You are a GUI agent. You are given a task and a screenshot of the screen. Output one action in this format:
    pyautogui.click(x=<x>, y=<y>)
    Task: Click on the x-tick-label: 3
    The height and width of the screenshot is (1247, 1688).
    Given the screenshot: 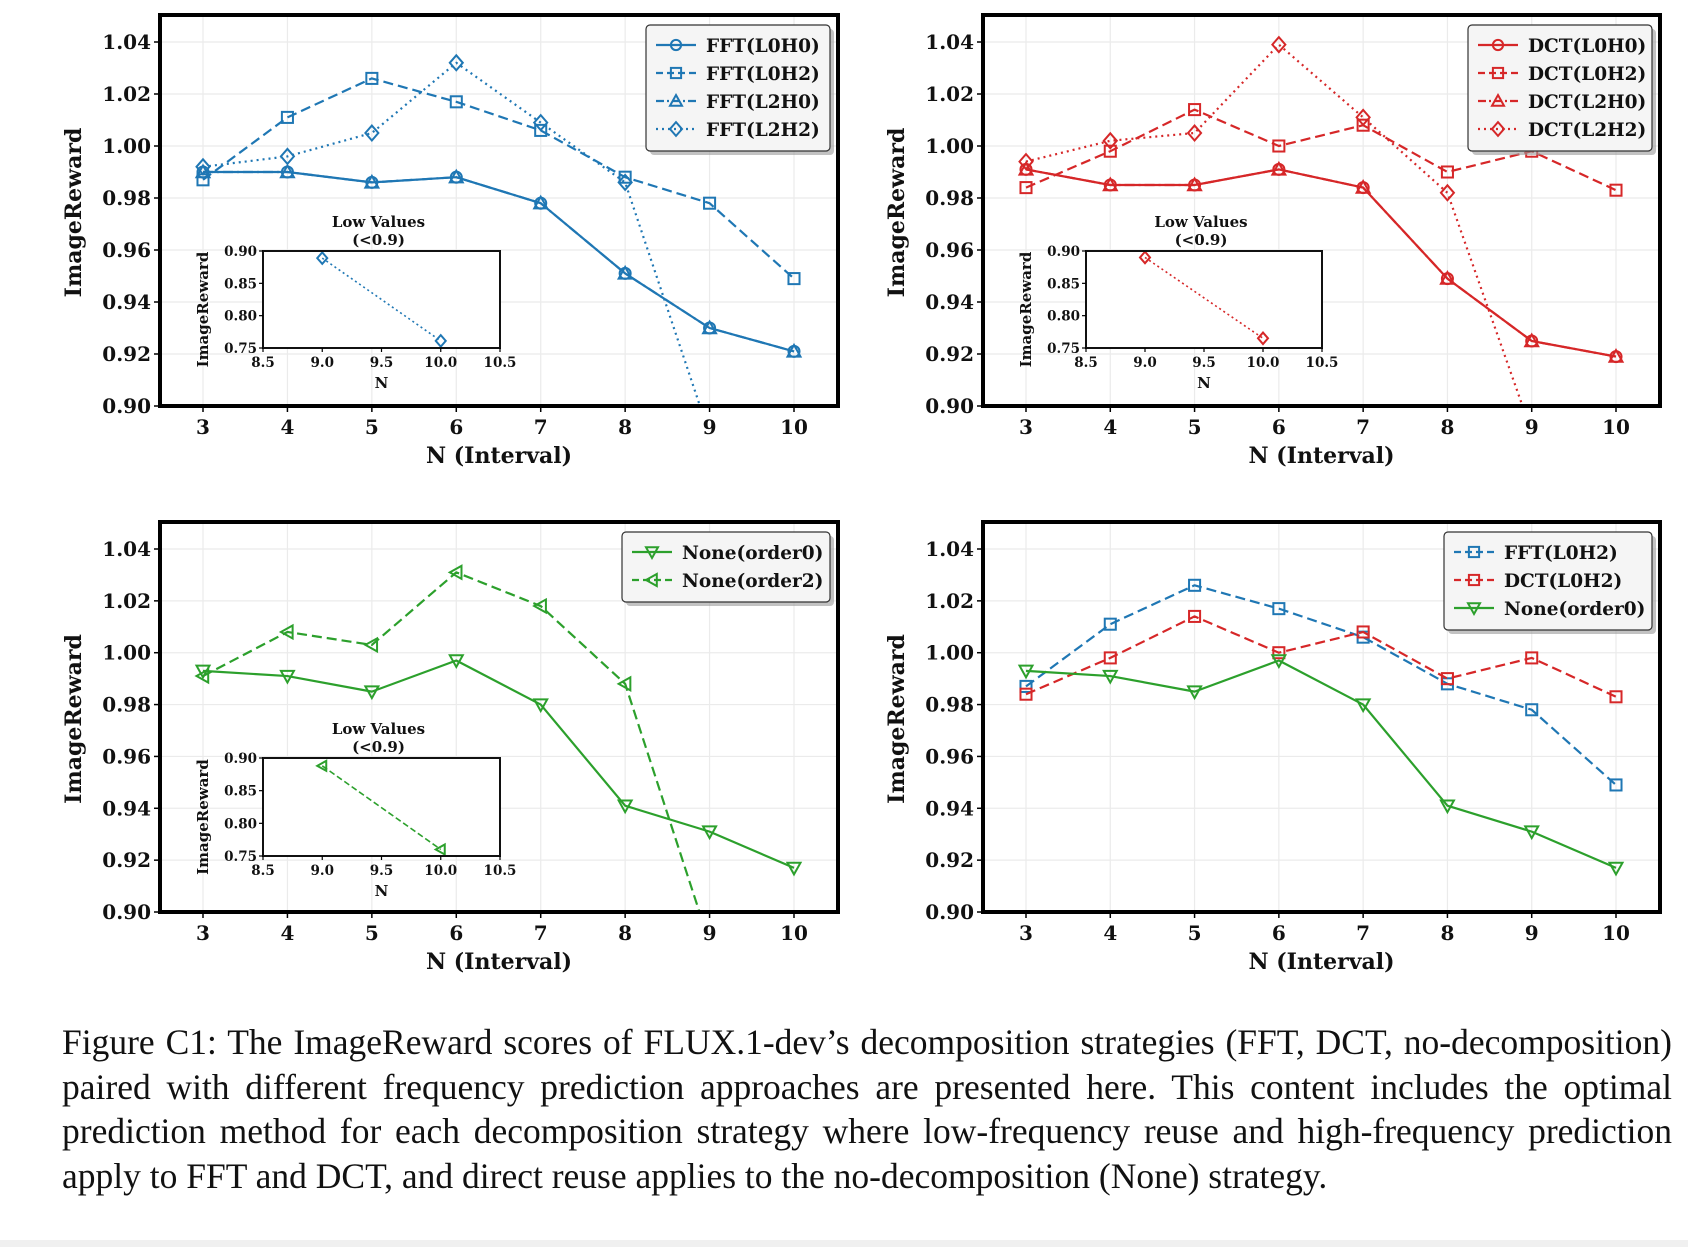 What is the action you would take?
    pyautogui.click(x=203, y=427)
    